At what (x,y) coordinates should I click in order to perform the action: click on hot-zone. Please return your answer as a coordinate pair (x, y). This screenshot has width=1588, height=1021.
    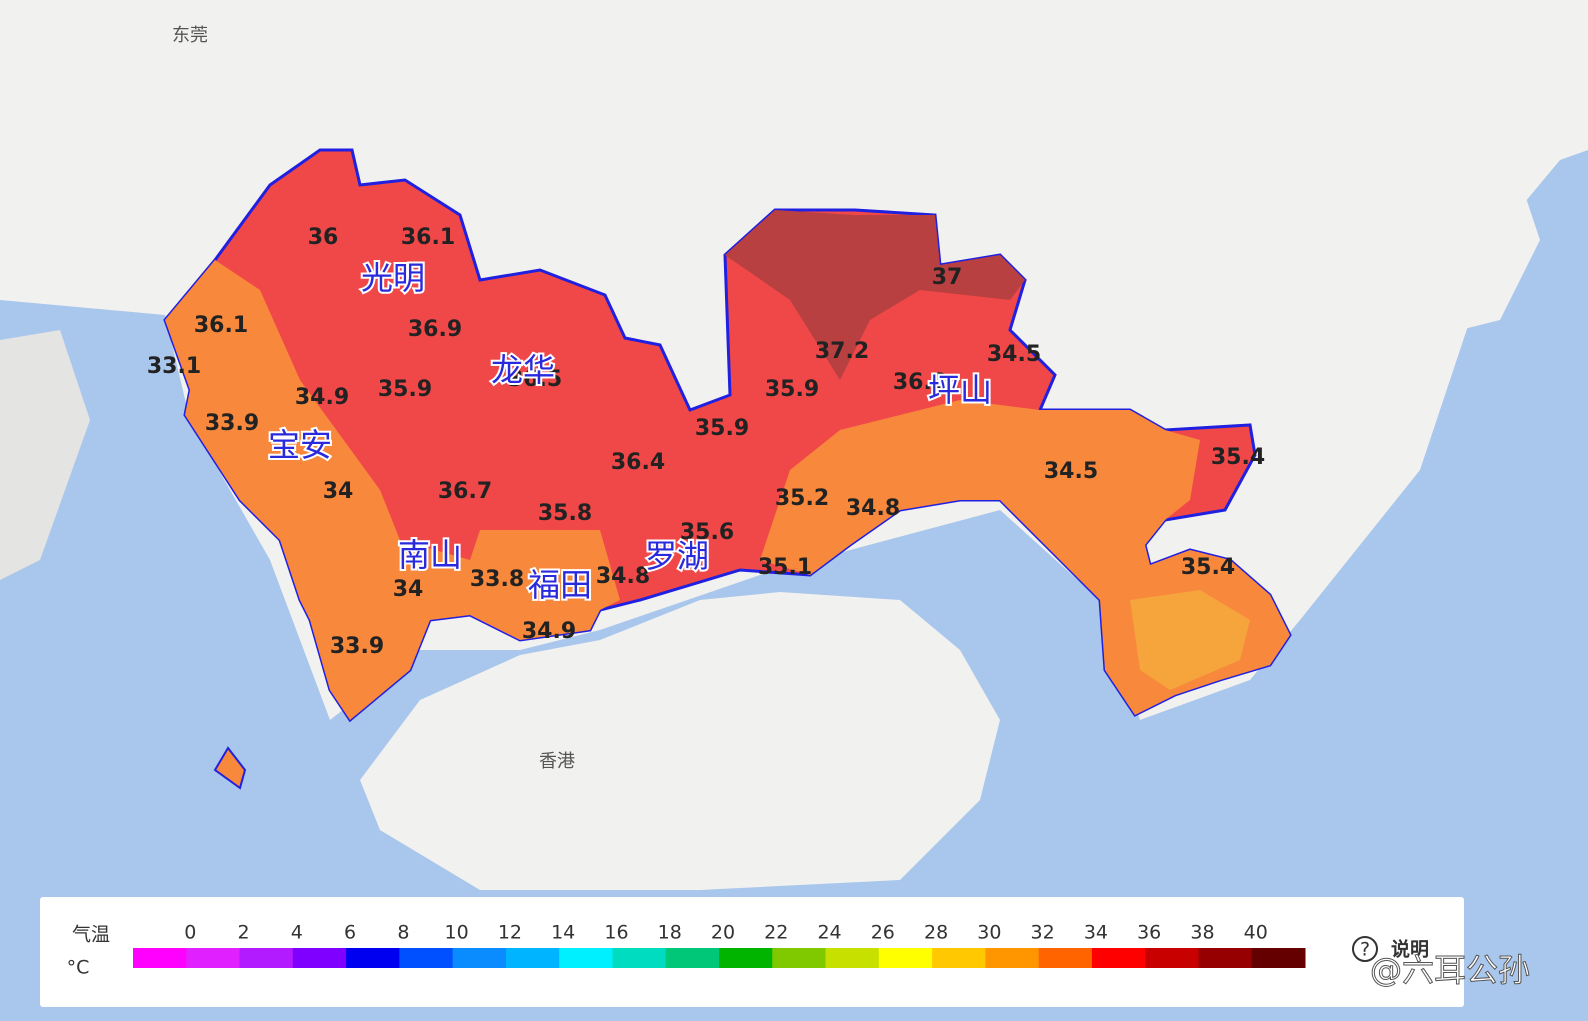
    Looking at the image, I should click on (875, 295).